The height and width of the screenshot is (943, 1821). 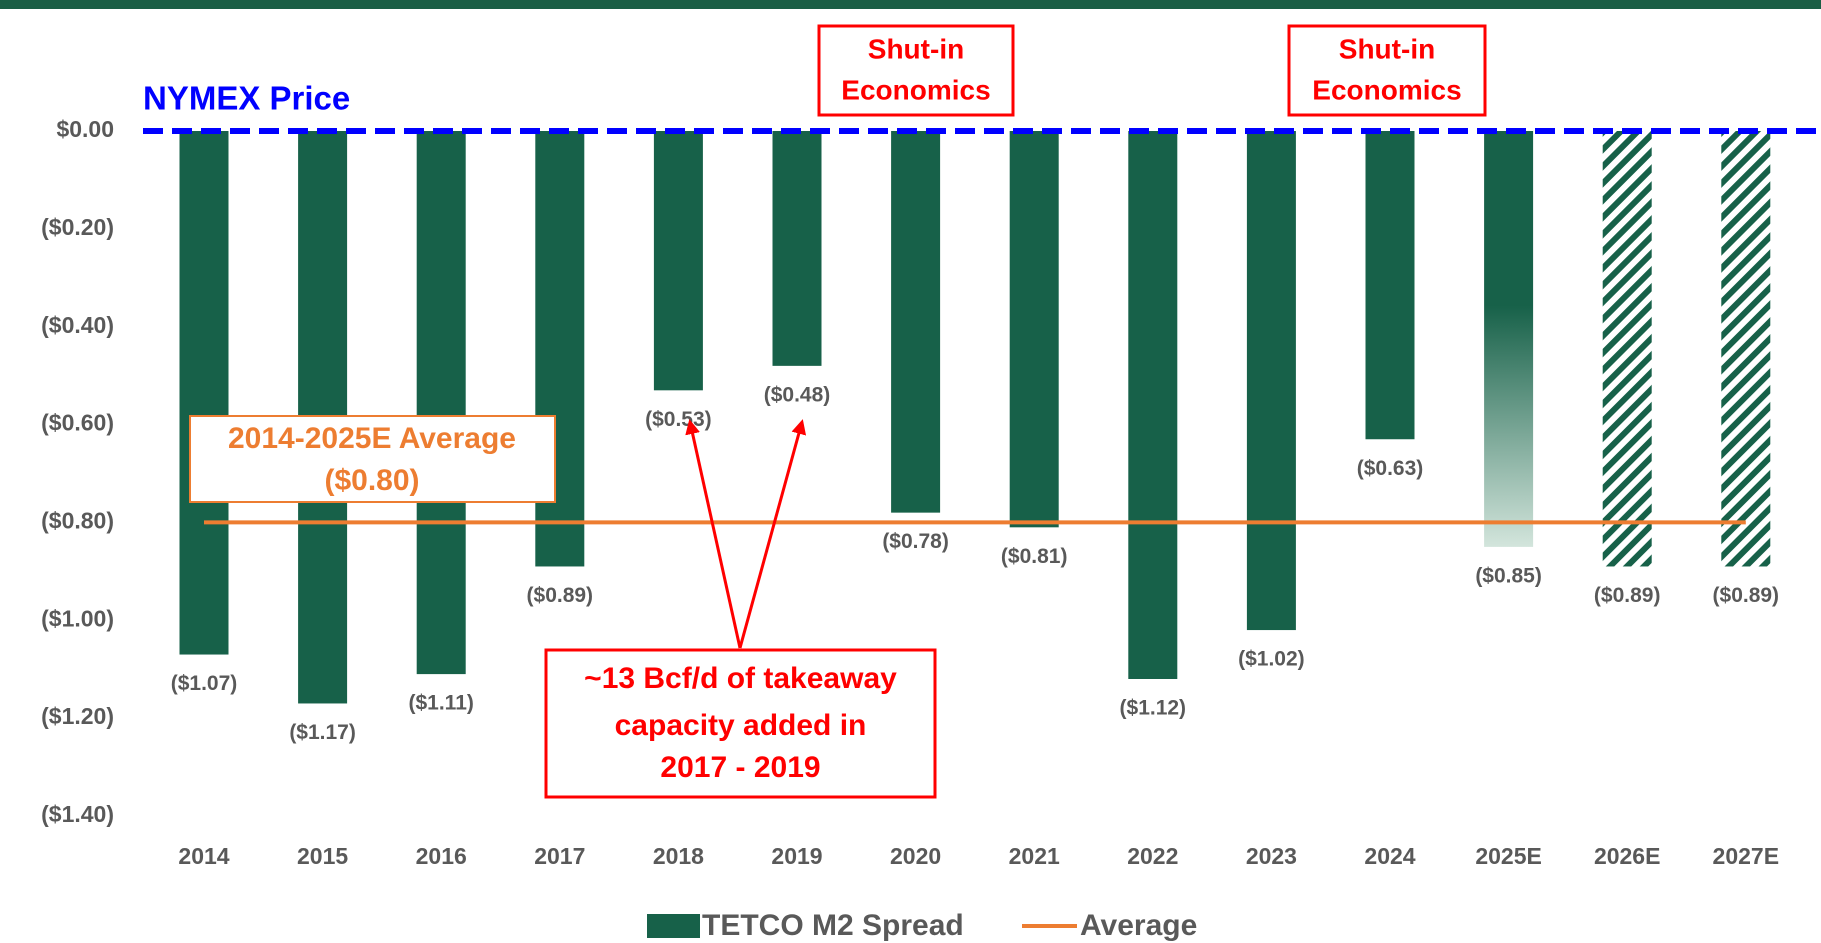 I want to click on value-label: ($0.81), so click(x=1034, y=556).